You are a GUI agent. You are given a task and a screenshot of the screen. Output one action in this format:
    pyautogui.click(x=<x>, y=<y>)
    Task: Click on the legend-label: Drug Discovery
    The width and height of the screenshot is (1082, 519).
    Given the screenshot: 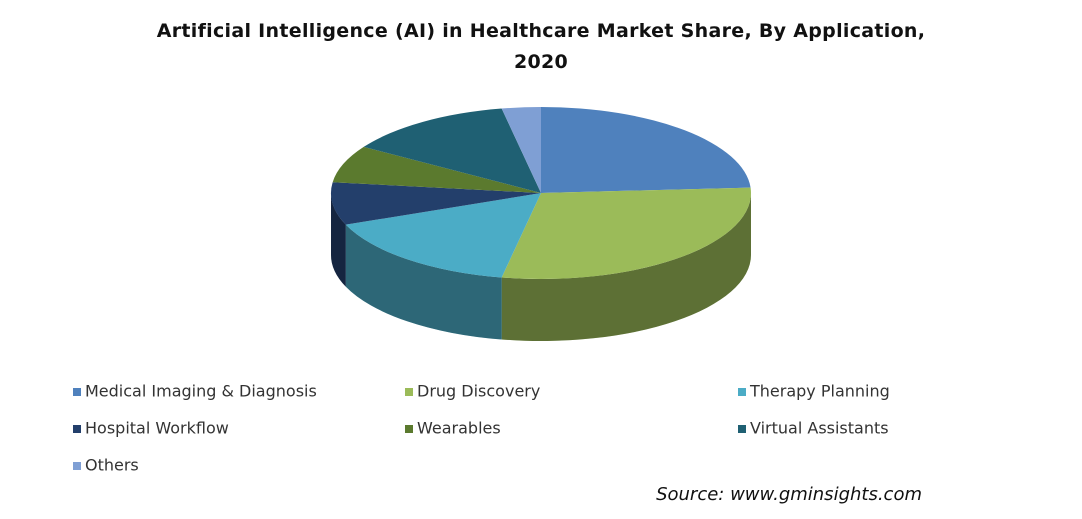 What is the action you would take?
    pyautogui.click(x=478, y=391)
    